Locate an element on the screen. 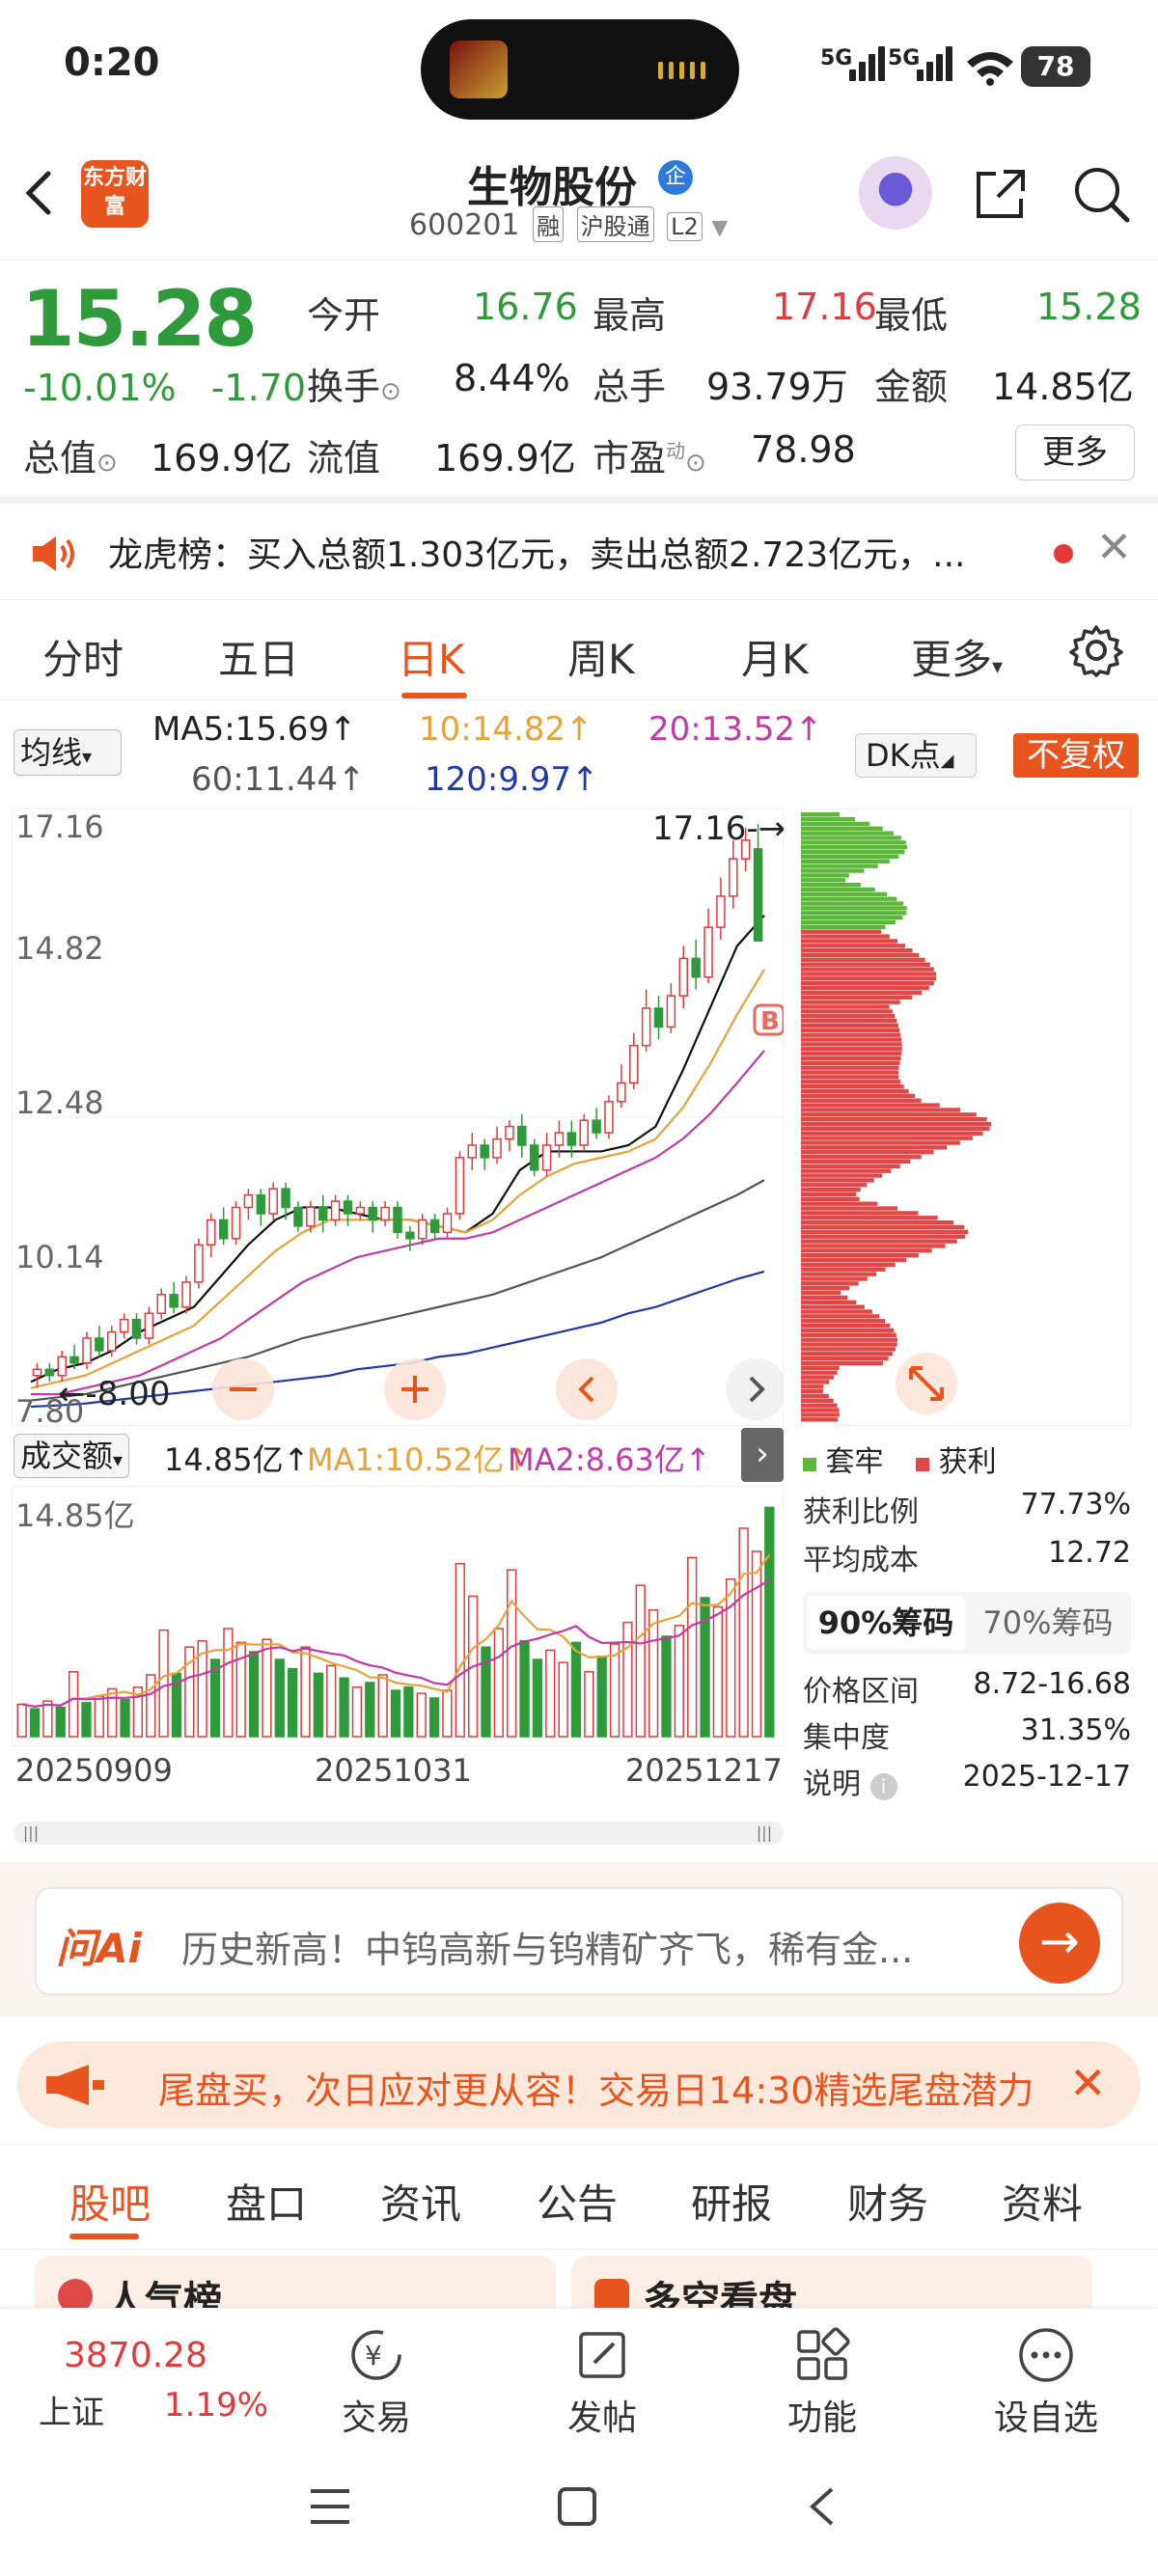  scroll-handle-right: ||| is located at coordinates (764, 1833).